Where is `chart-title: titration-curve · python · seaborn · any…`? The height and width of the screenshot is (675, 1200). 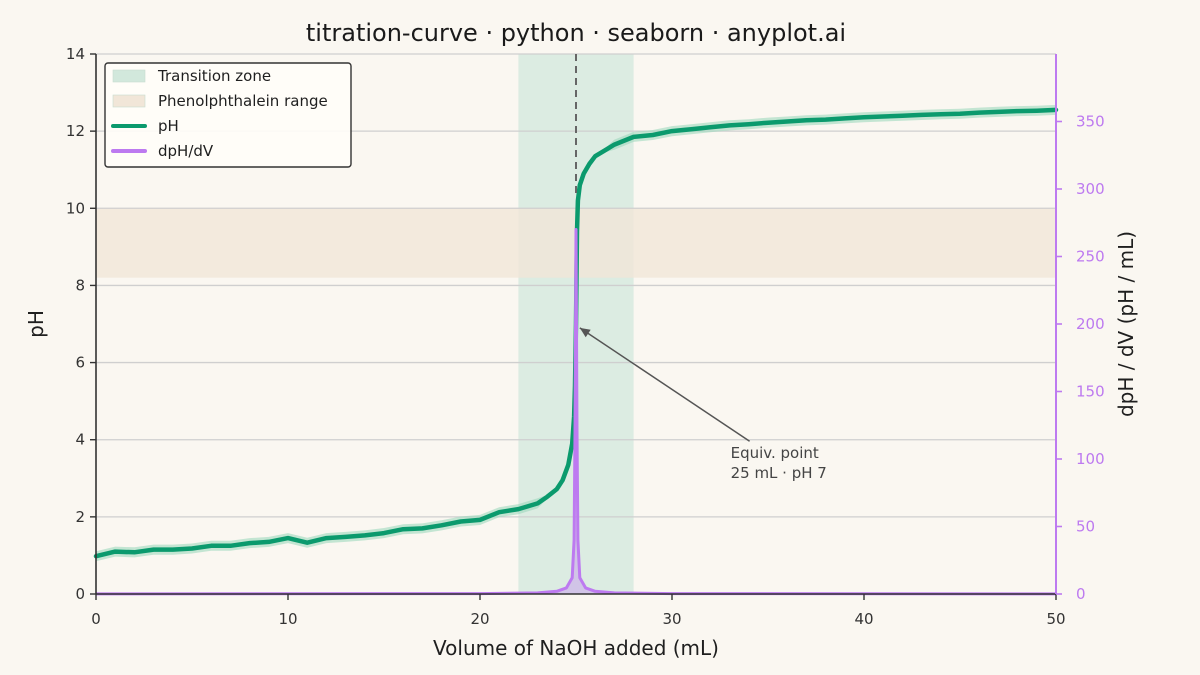 chart-title: titration-curve · python · seaborn · any… is located at coordinates (576, 33).